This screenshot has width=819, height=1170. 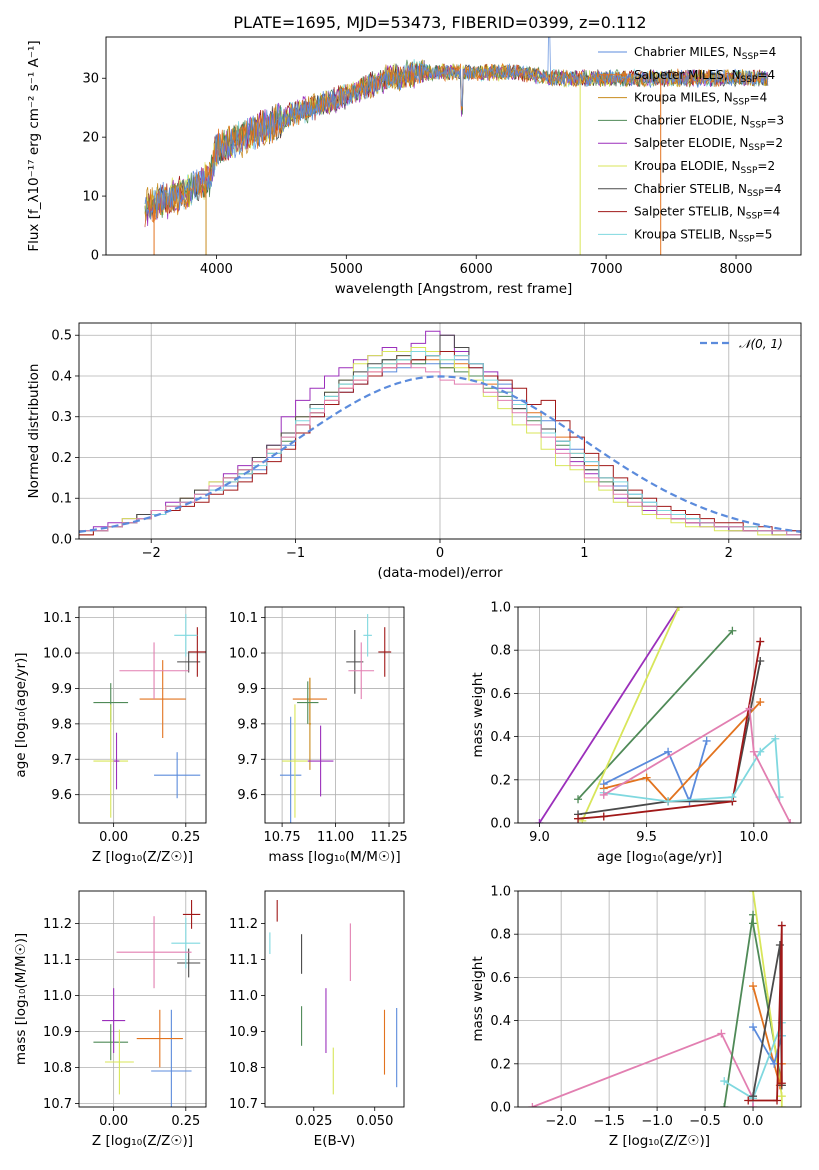 What do you see at coordinates (346, 269) in the screenshot?
I see `x-tick-label: 5000` at bounding box center [346, 269].